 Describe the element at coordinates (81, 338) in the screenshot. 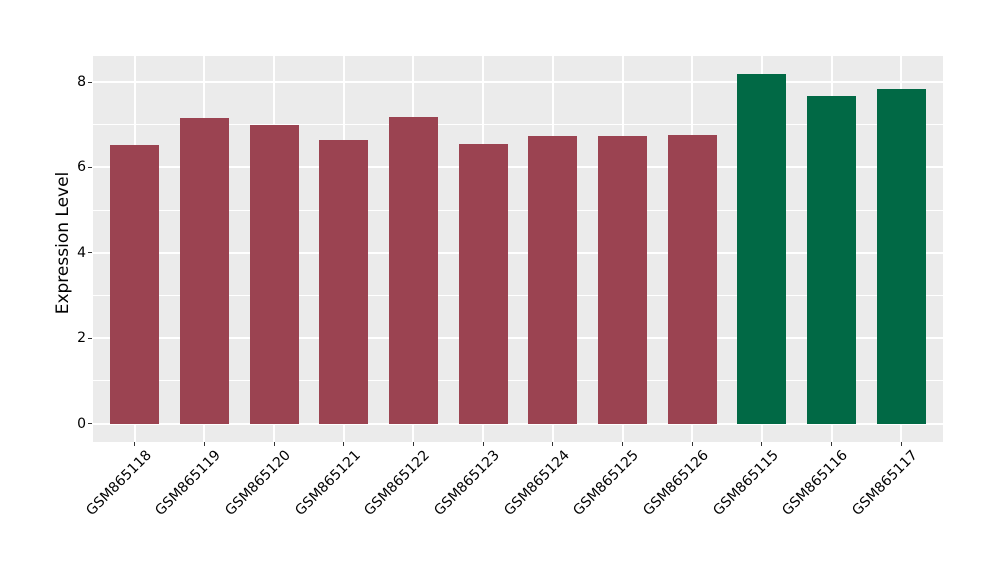

I see `y-tick-label: 2` at that location.